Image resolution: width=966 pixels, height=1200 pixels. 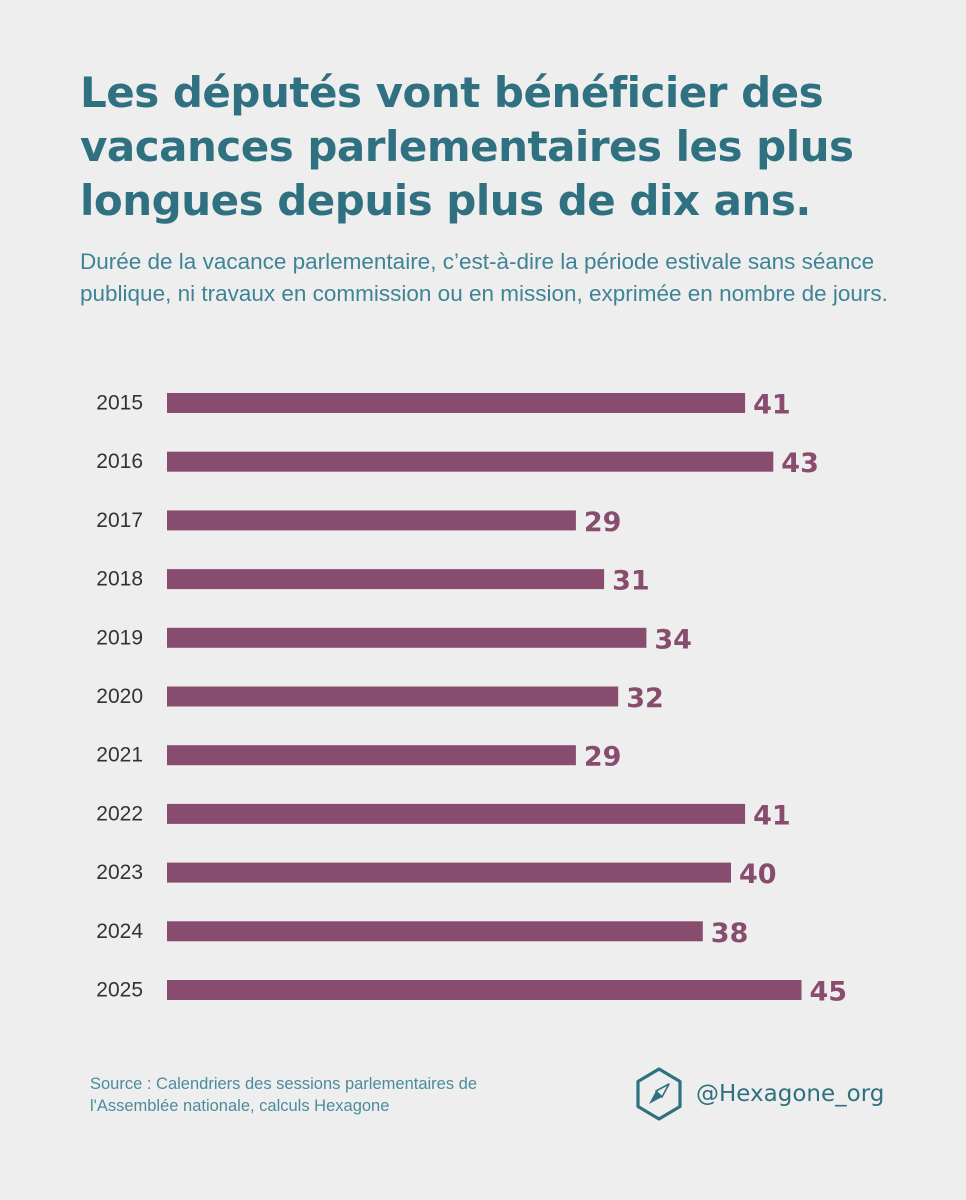 I want to click on bar-2018, so click(x=386, y=579).